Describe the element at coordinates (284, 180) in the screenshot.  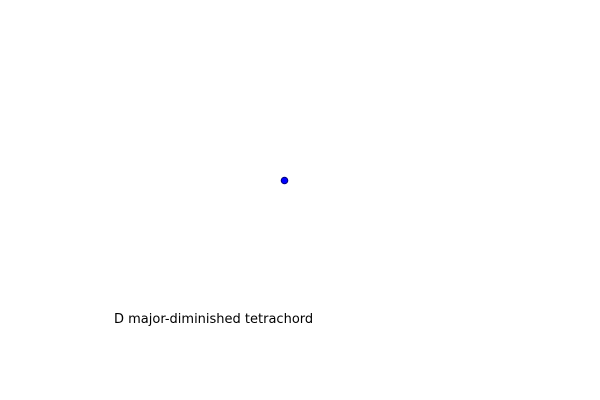
I see `point-marker` at that location.